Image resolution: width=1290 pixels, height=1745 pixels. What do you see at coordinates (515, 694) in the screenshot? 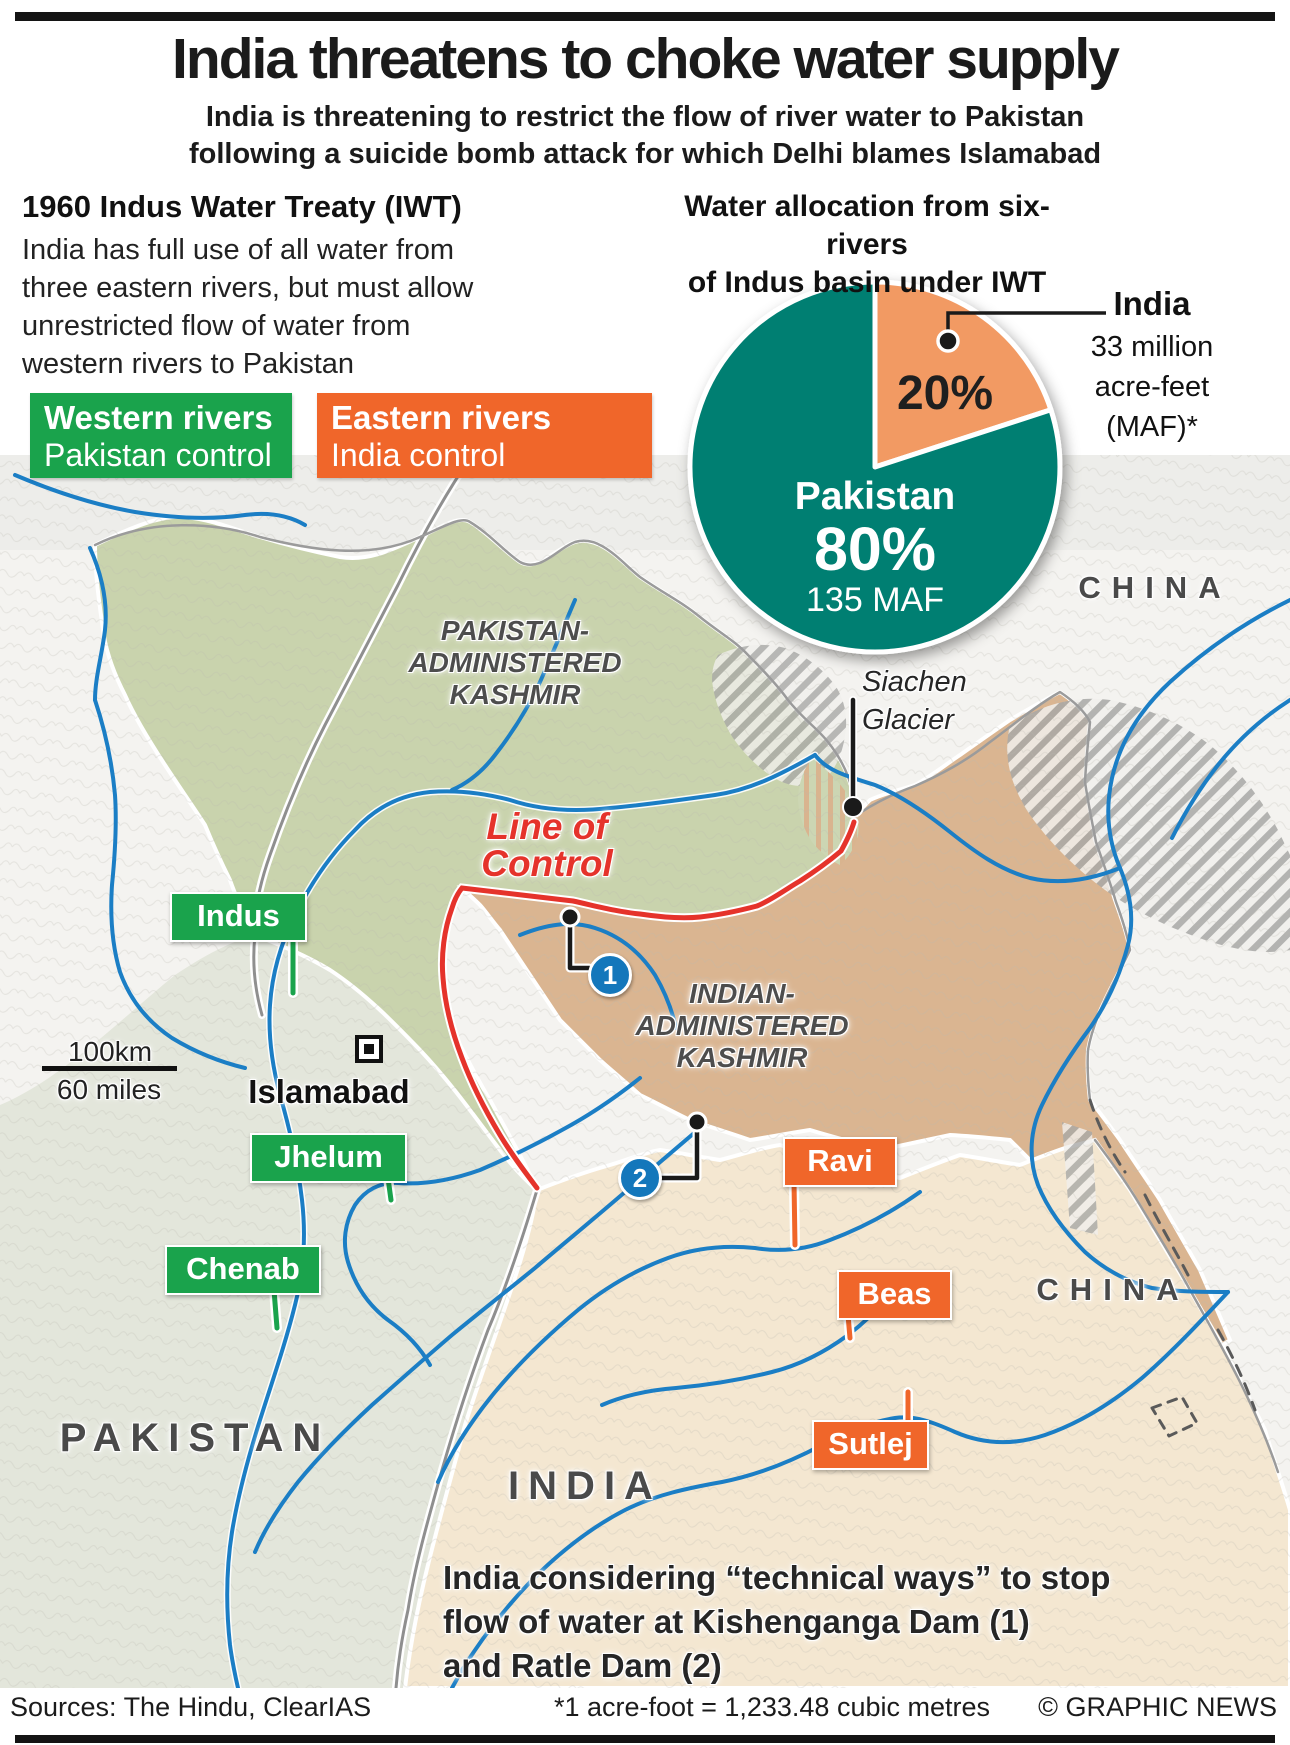
I see `pak-kashmir-line3: KASHMIR` at bounding box center [515, 694].